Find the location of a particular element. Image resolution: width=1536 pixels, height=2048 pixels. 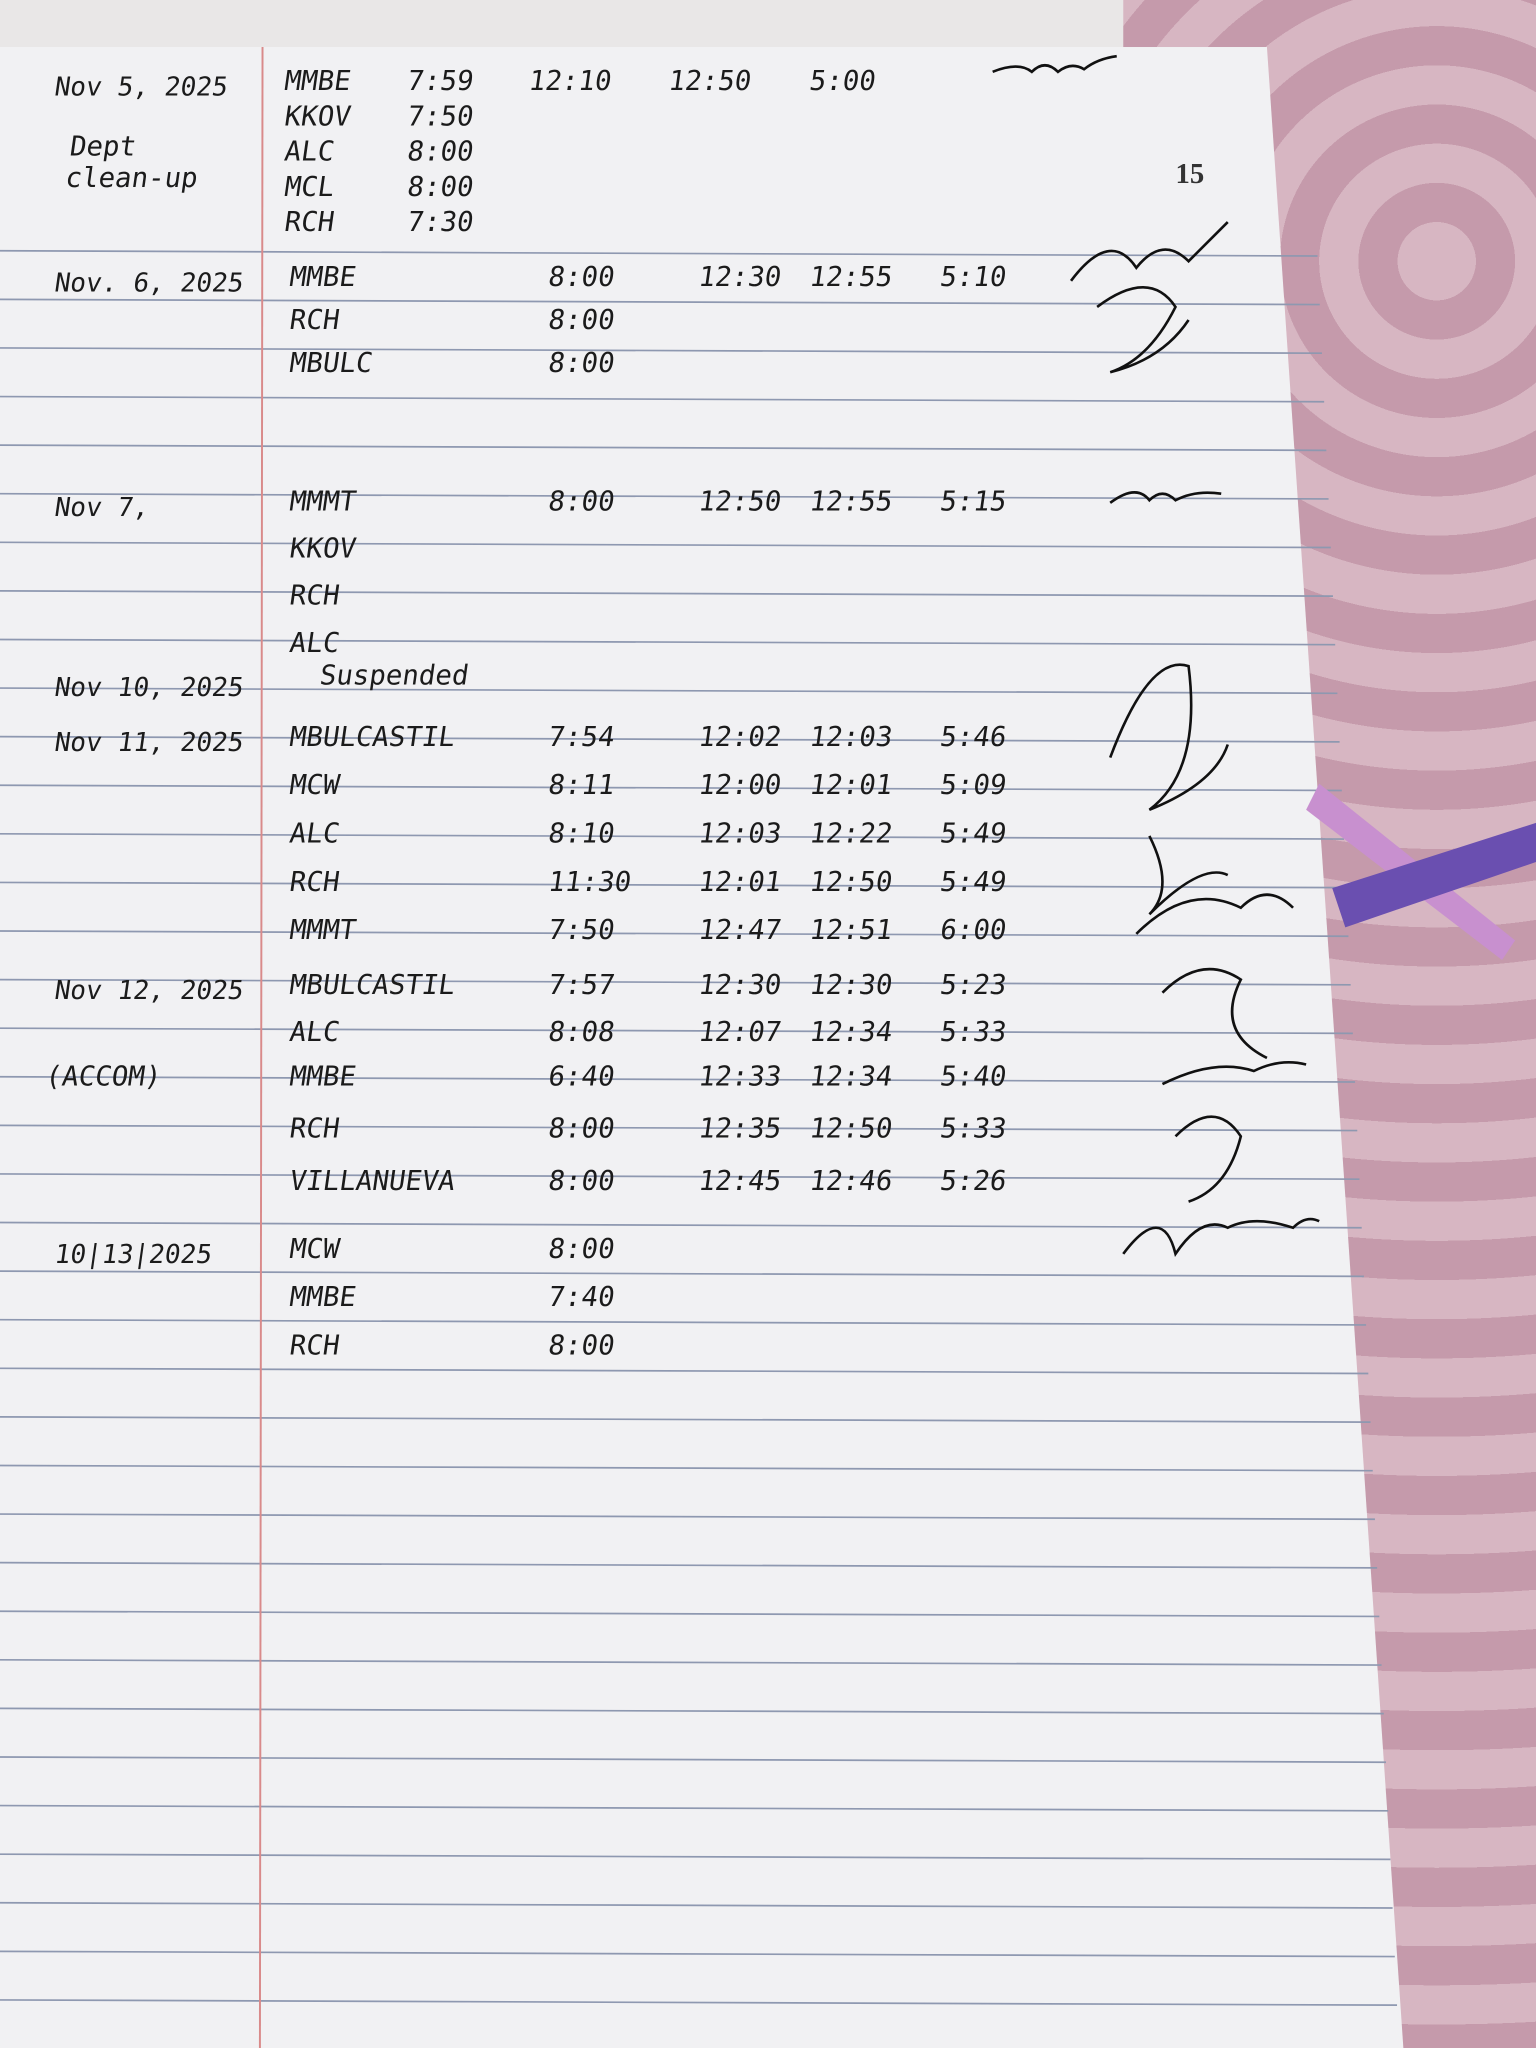

time-entry: 11:30 is located at coordinates (590, 881).